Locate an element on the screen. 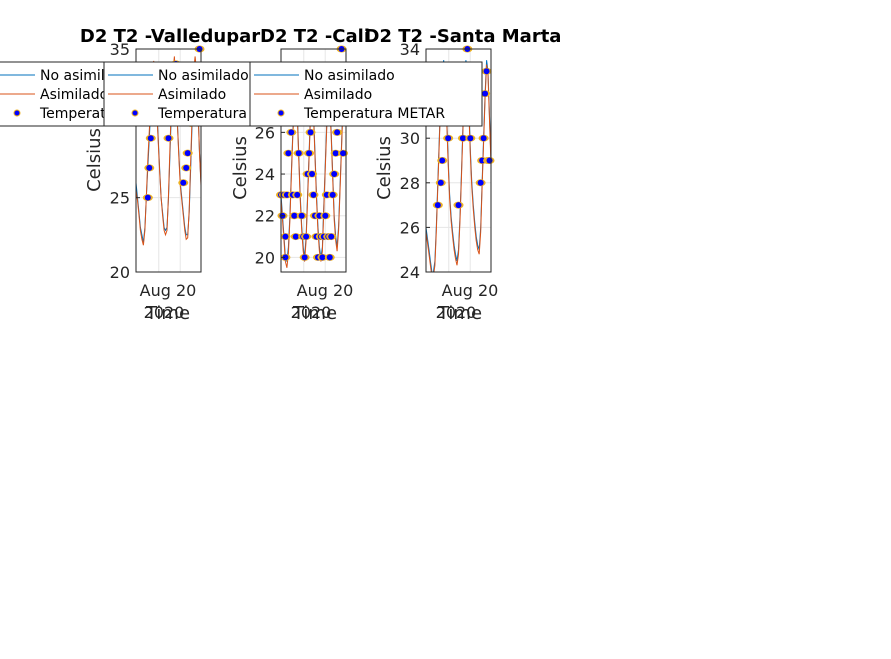  chart-title: D2 T2 -Valledupar is located at coordinates (170, 36).